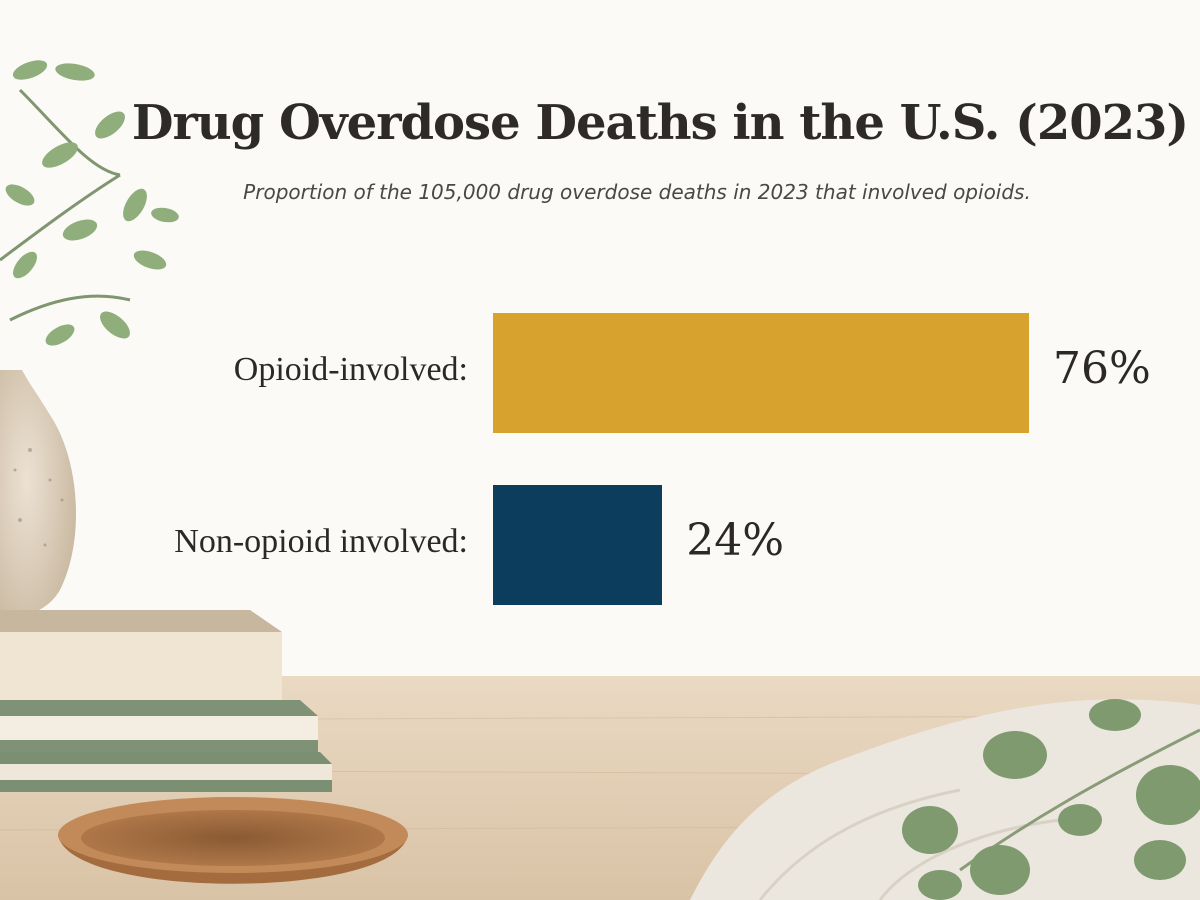 This screenshot has width=1200, height=900. What do you see at coordinates (1051, 799) in the screenshot?
I see `eucalyptus-sprig-icon` at bounding box center [1051, 799].